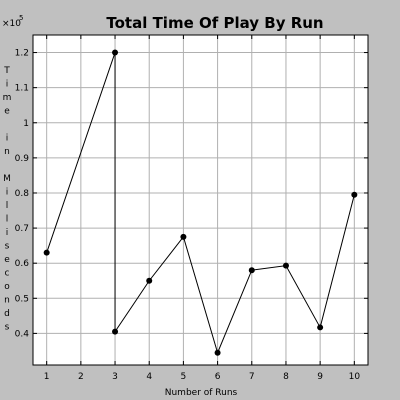 The width and height of the screenshot is (400, 400). Describe the element at coordinates (22, 54) in the screenshot. I see `y-tick-label: 1.2` at that location.